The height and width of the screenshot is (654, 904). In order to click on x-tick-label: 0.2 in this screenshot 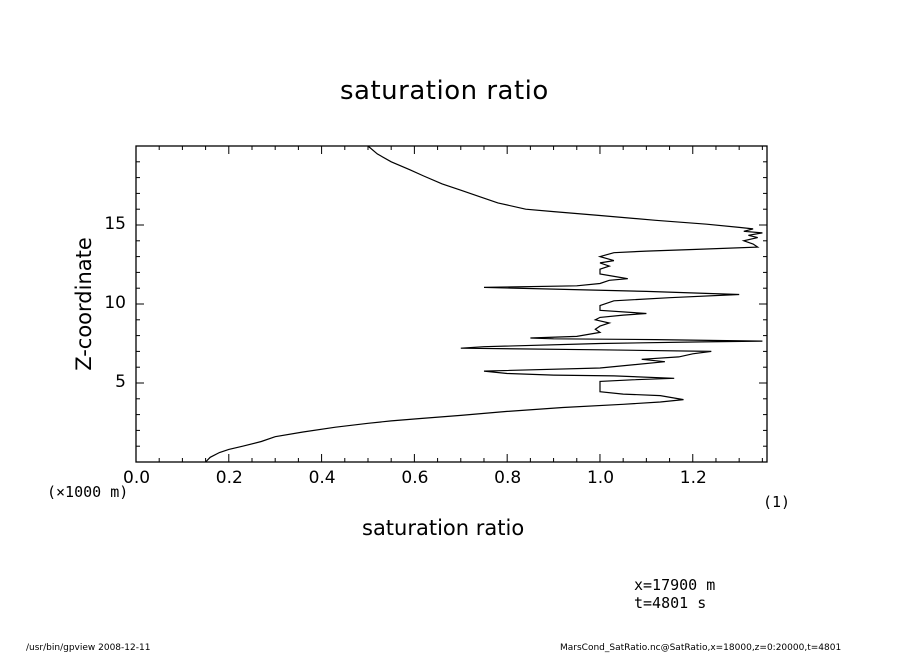, I will do `click(229, 478)`.